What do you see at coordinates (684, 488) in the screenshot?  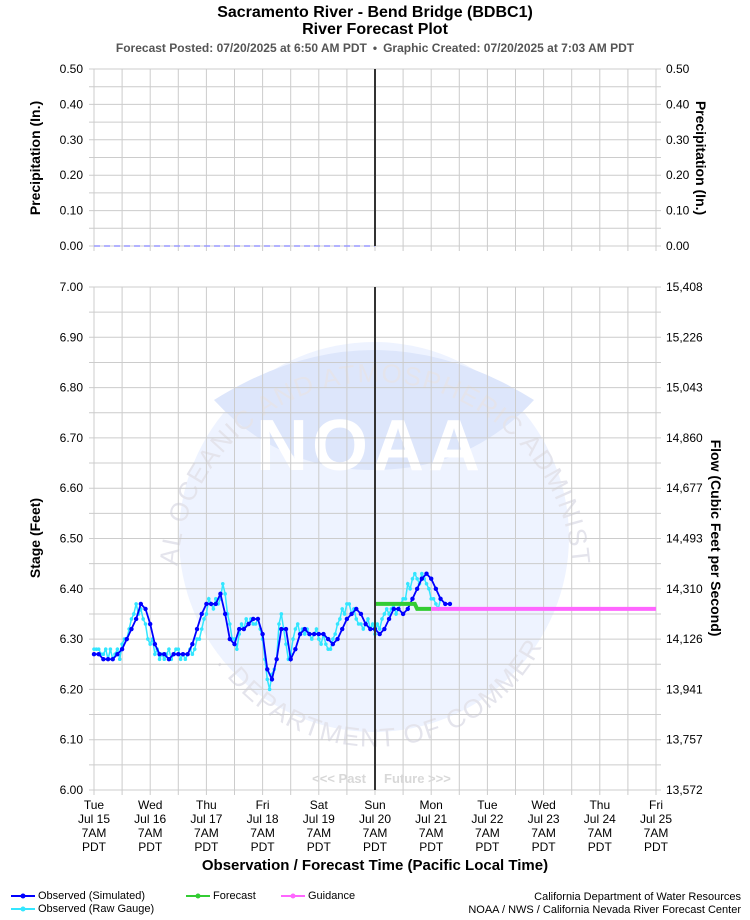 I see `flow-ytick: 14,677` at bounding box center [684, 488].